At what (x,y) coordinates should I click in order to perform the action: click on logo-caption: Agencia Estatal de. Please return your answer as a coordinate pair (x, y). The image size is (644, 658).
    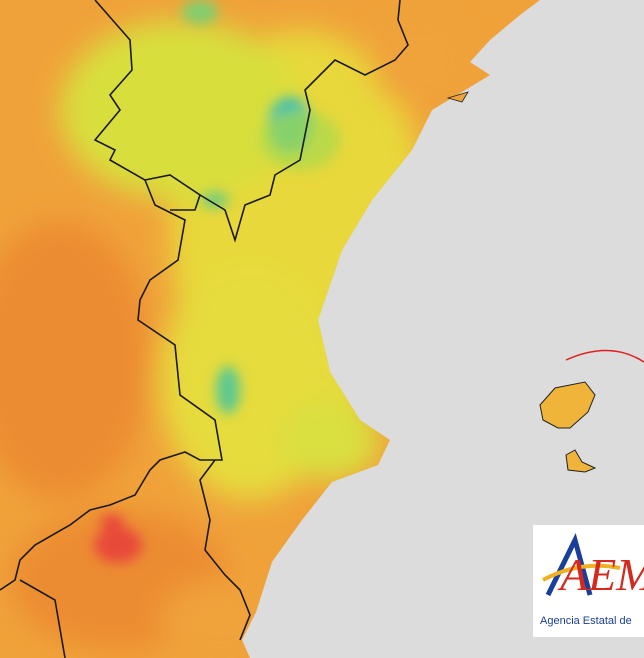
    Looking at the image, I should click on (586, 621).